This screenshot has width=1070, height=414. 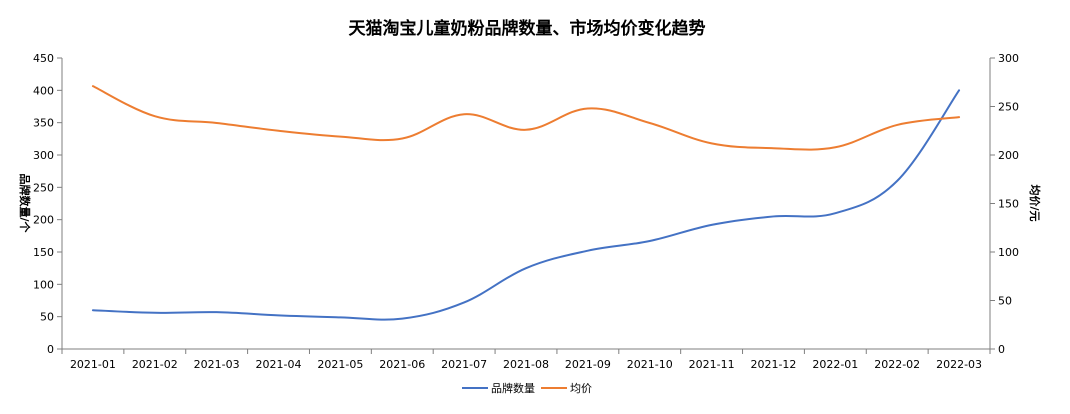 What do you see at coordinates (526, 364) in the screenshot?
I see `x-tick-label: 2021-08` at bounding box center [526, 364].